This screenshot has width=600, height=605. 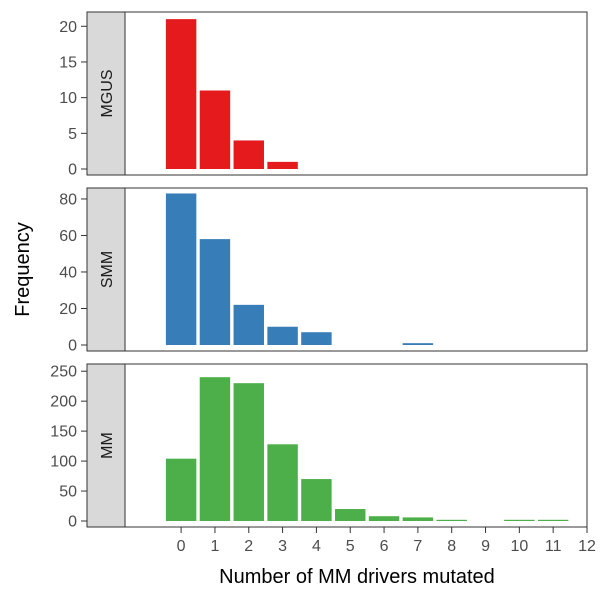 What do you see at coordinates (214, 546) in the screenshot?
I see `x-tick-label: 1` at bounding box center [214, 546].